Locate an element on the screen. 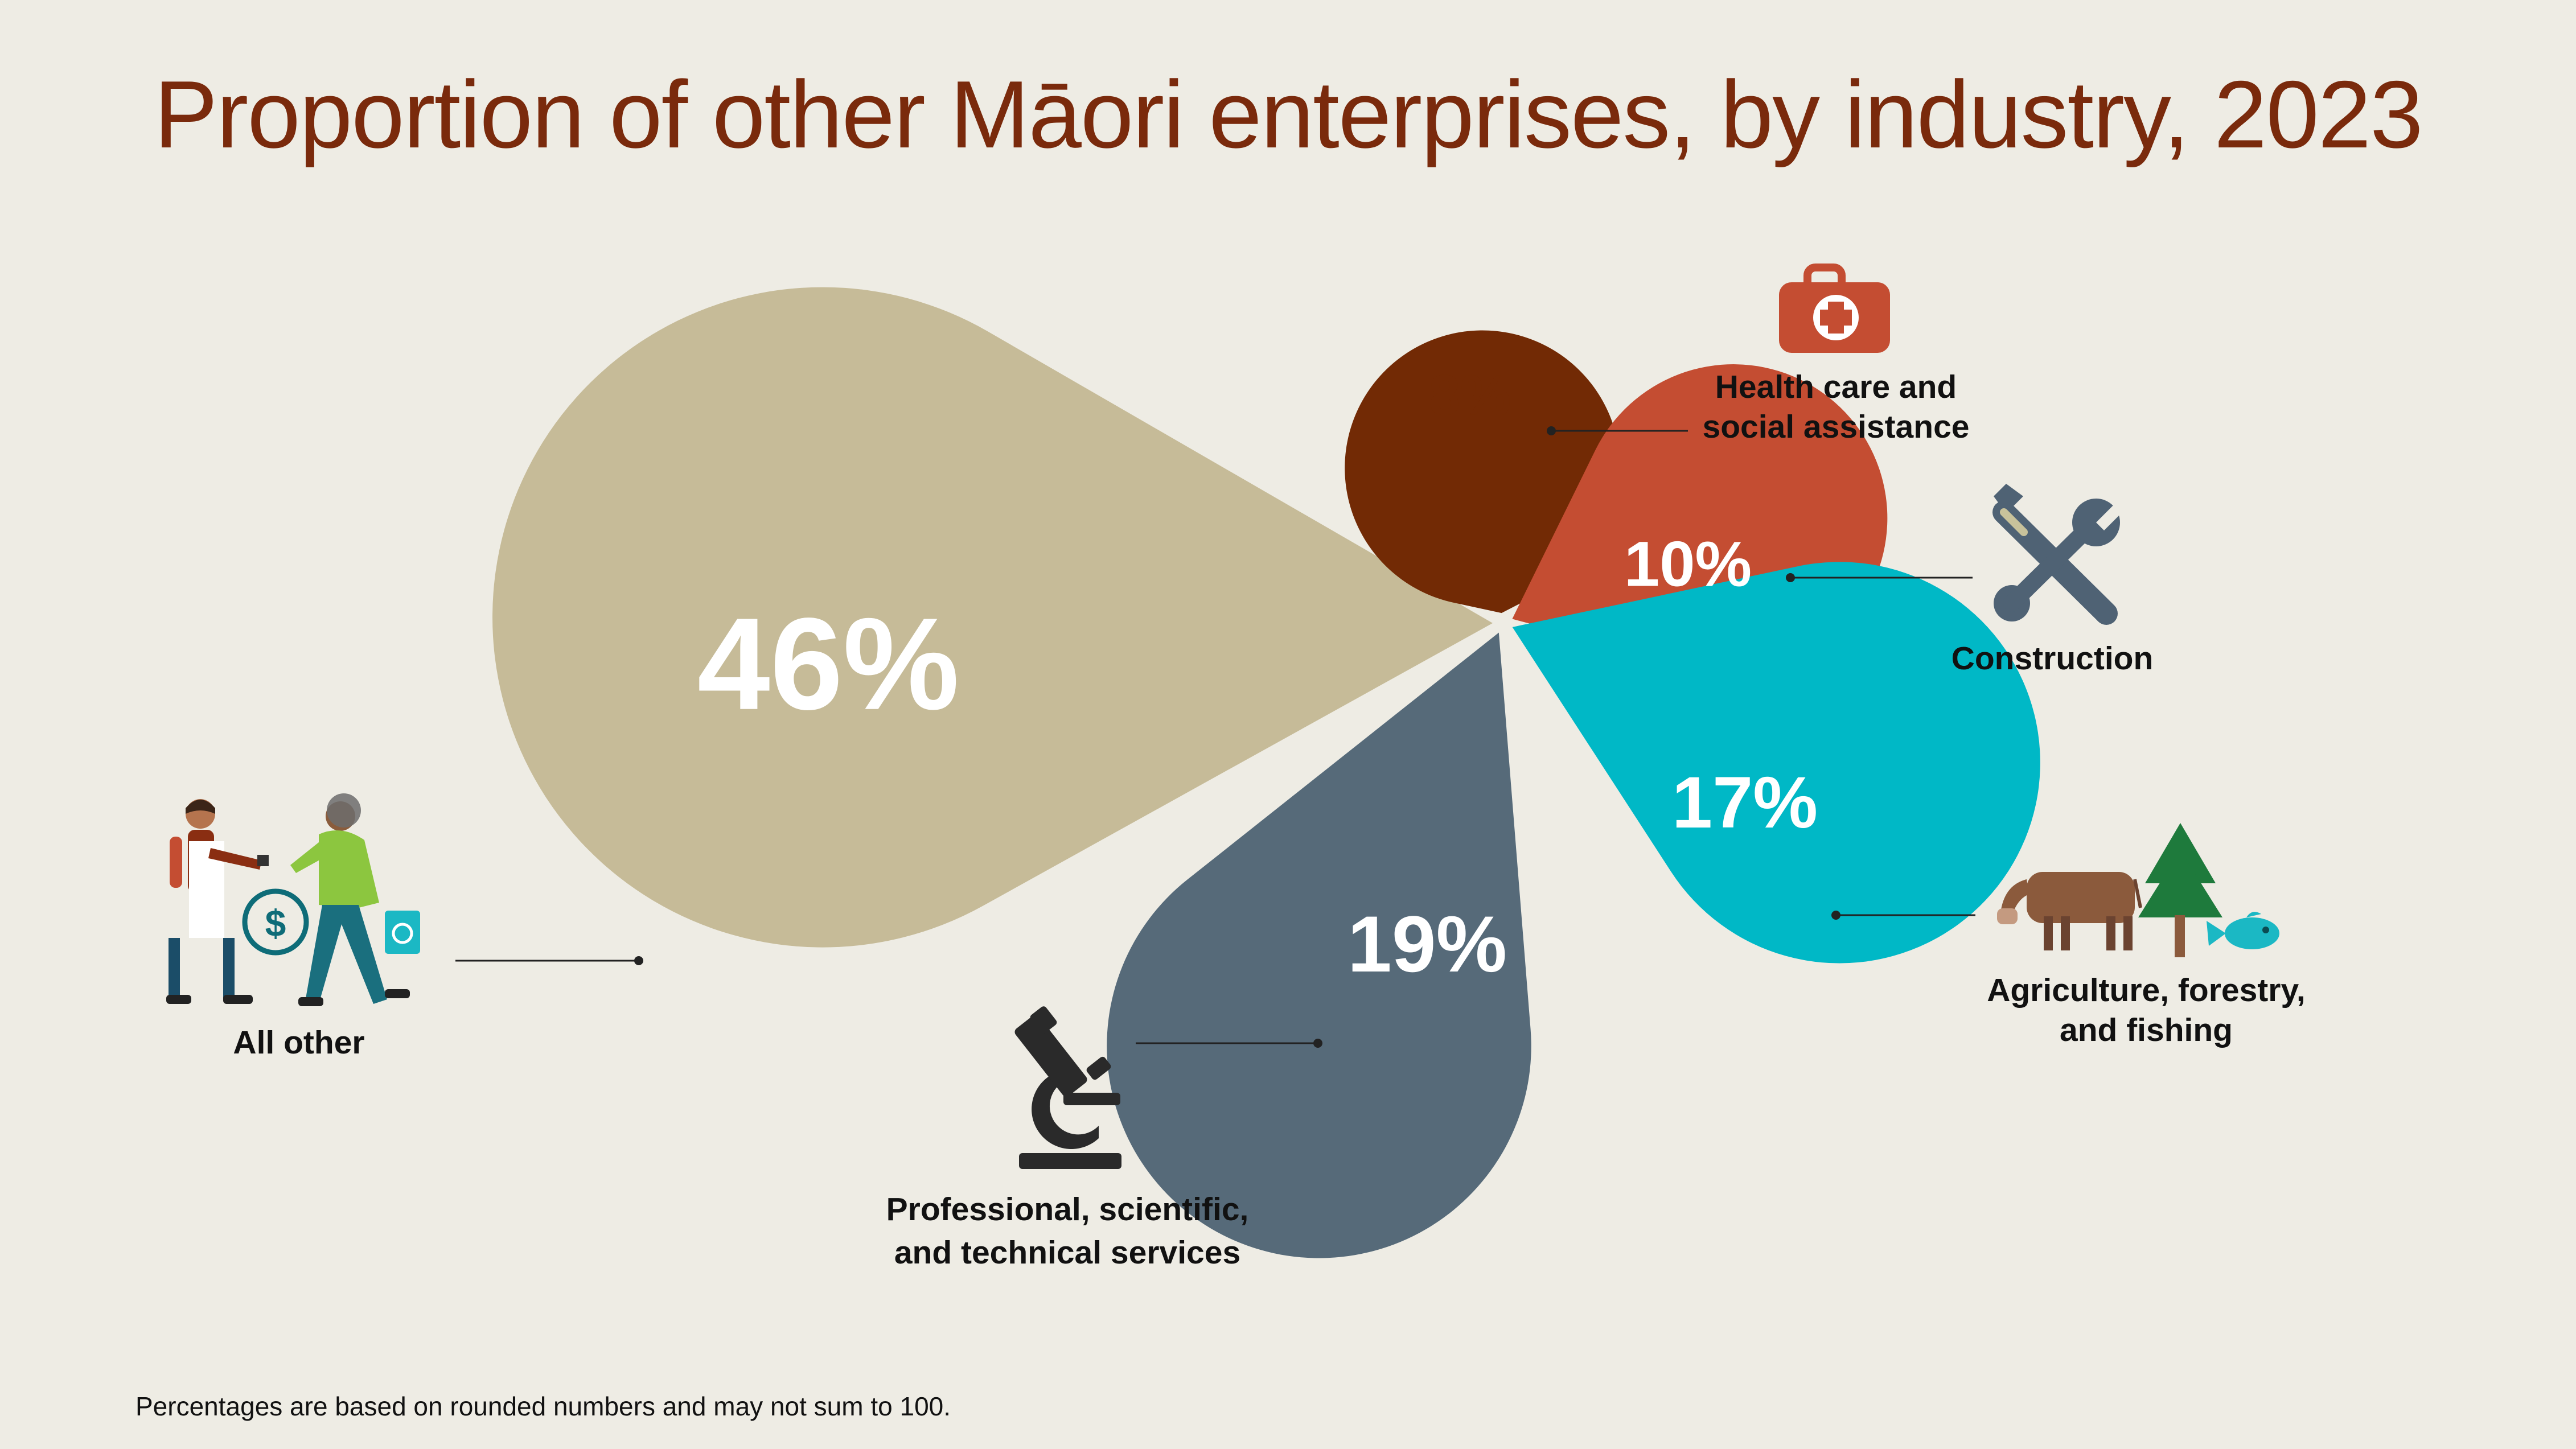 This screenshot has height=1449, width=2576. pct-label-2: 10% is located at coordinates (1688, 564).